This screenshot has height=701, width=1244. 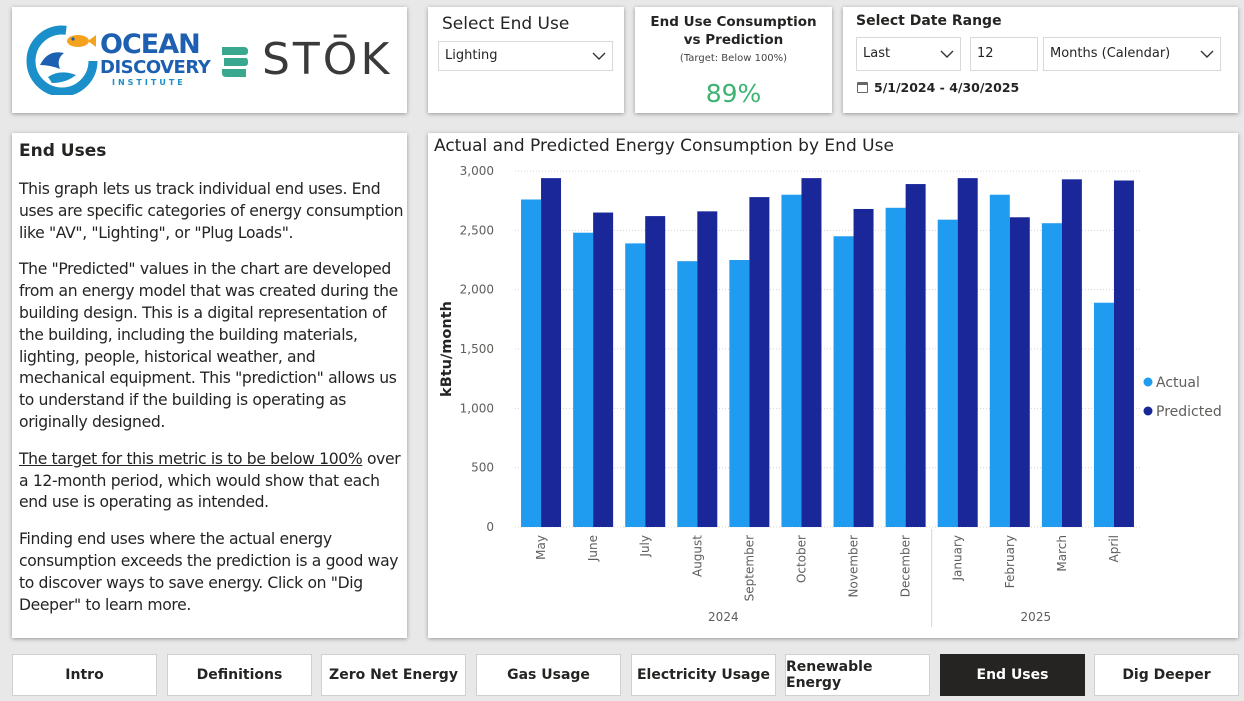 I want to click on bar-actual-may, so click(x=531, y=363).